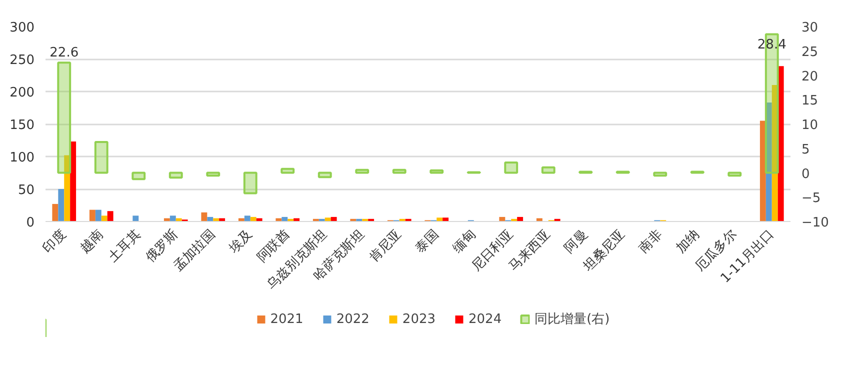 This screenshot has width=865, height=383. Describe the element at coordinates (811, 198) in the screenshot. I see `y2-tick-label: −5` at that location.